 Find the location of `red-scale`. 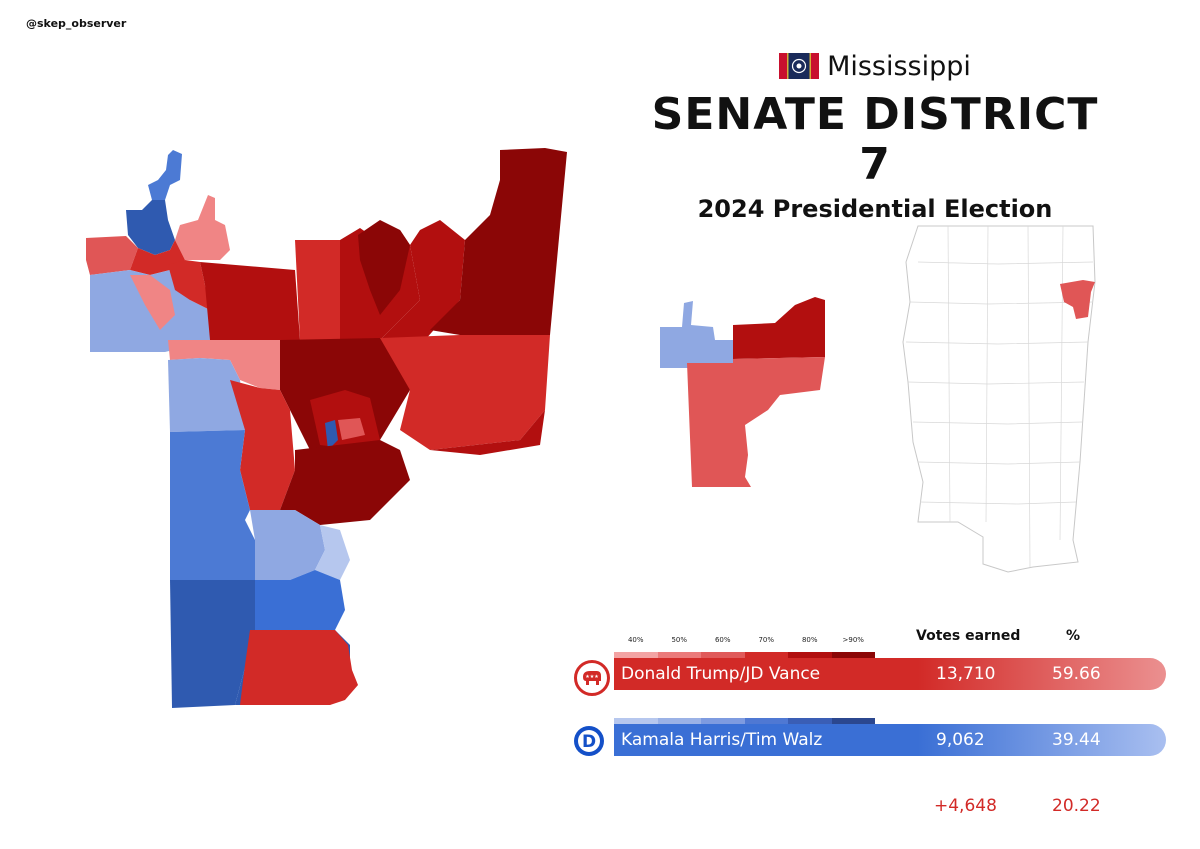

red-scale is located at coordinates (744, 655).